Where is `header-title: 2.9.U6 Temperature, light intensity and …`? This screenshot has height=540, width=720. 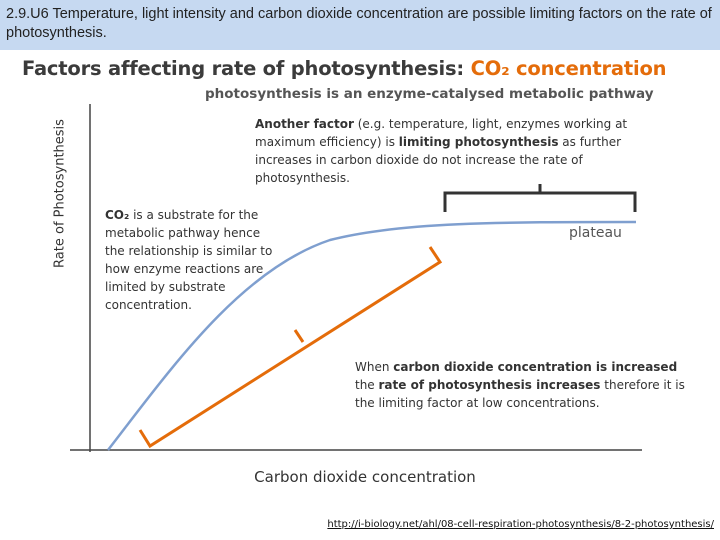 header-title: 2.9.U6 Temperature, light intensity and … is located at coordinates (359, 23).